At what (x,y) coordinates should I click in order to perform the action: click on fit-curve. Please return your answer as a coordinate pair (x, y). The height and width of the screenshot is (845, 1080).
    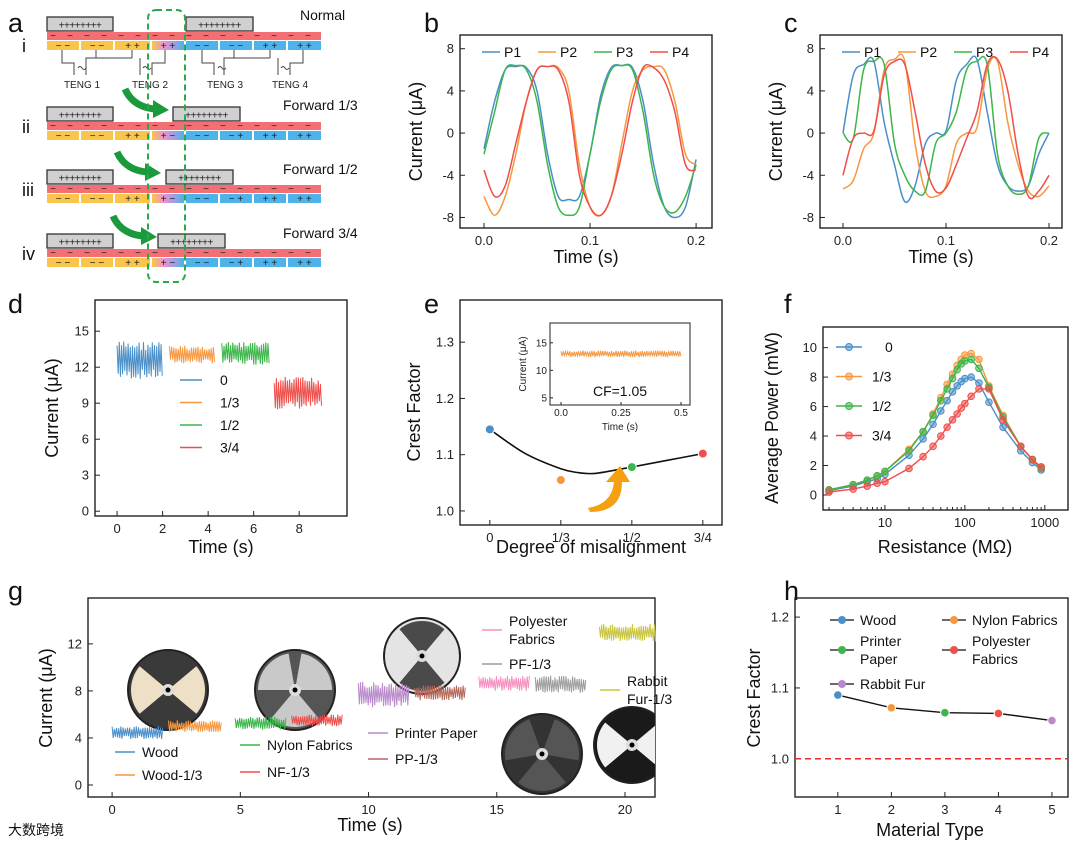
    Looking at the image, I should click on (596, 451).